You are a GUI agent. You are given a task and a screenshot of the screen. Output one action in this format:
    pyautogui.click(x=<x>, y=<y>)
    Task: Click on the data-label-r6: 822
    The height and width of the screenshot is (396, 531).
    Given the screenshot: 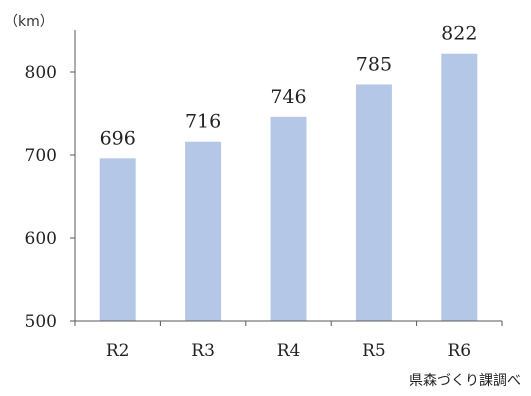 What is the action you would take?
    pyautogui.click(x=459, y=34)
    